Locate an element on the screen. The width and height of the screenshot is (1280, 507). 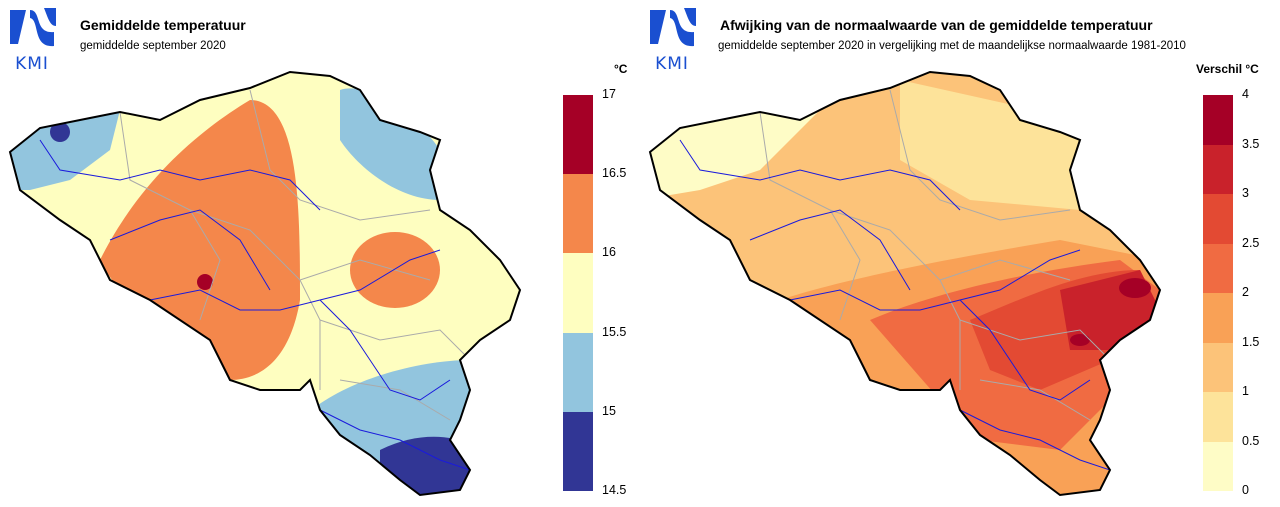
zone-0-0.5 is located at coordinates (735, 155).